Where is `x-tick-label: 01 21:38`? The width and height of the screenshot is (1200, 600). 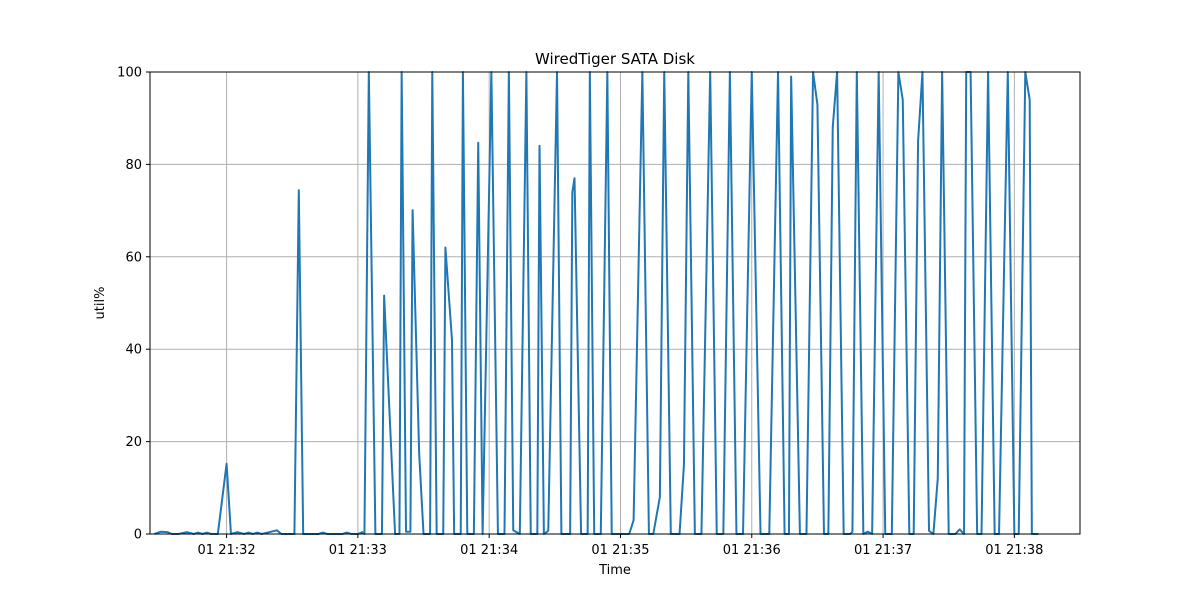 x-tick-label: 01 21:38 is located at coordinates (1014, 550).